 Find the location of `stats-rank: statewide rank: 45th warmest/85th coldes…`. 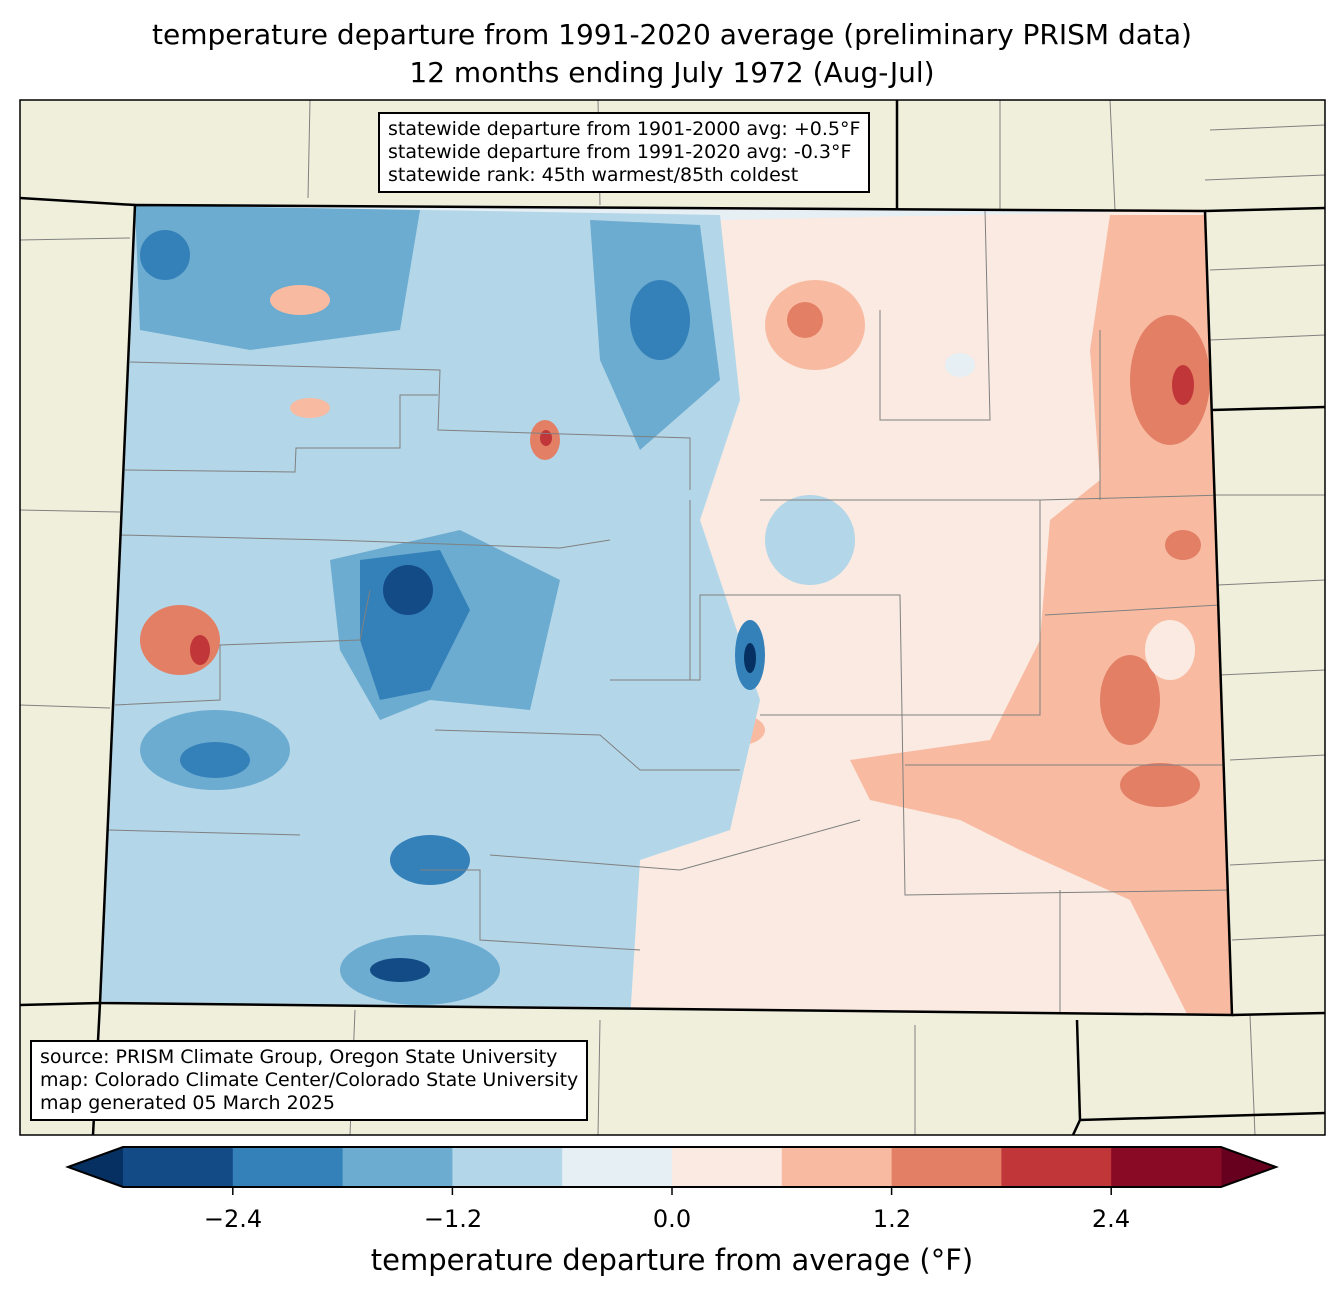

stats-rank: statewide rank: 45th warmest/85th coldes… is located at coordinates (593, 175).